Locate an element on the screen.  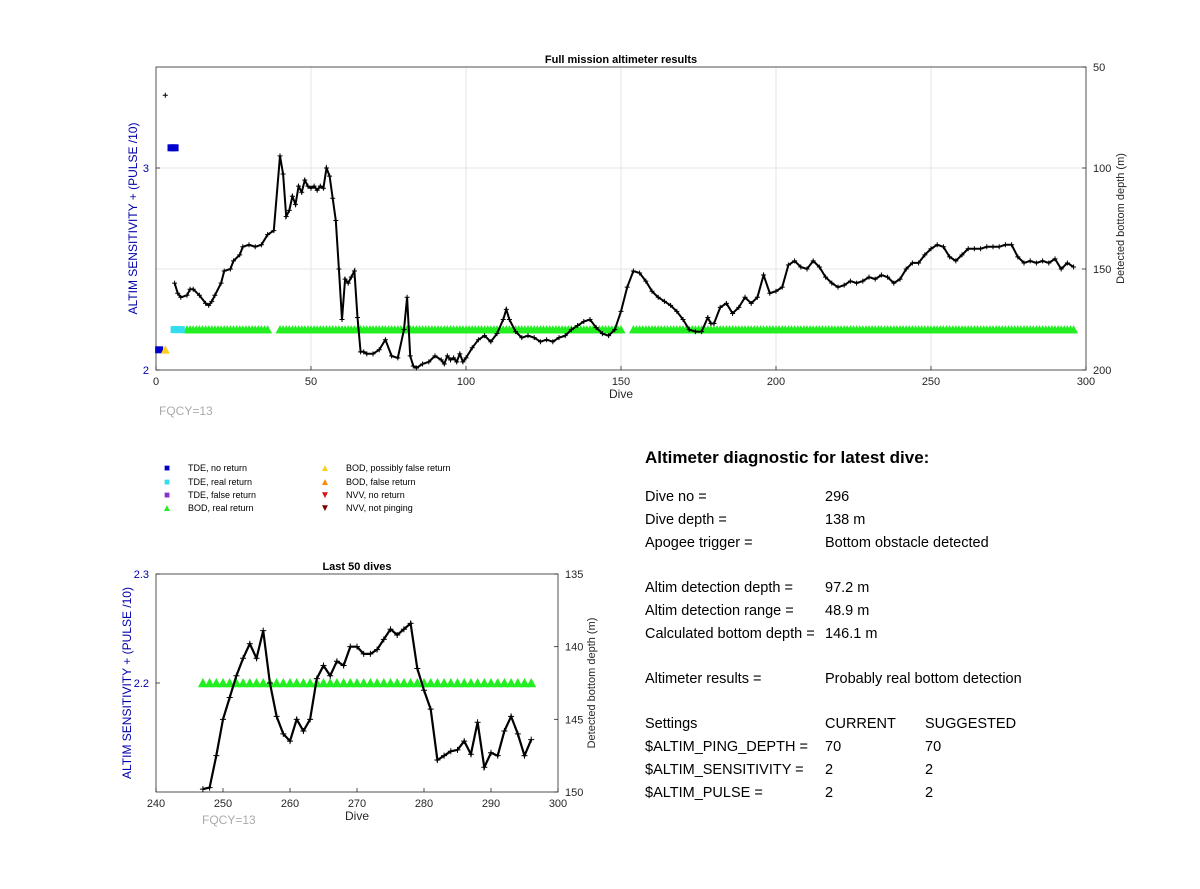
triangle-down-marker-icon: ▼ is located at coordinates (325, 495).